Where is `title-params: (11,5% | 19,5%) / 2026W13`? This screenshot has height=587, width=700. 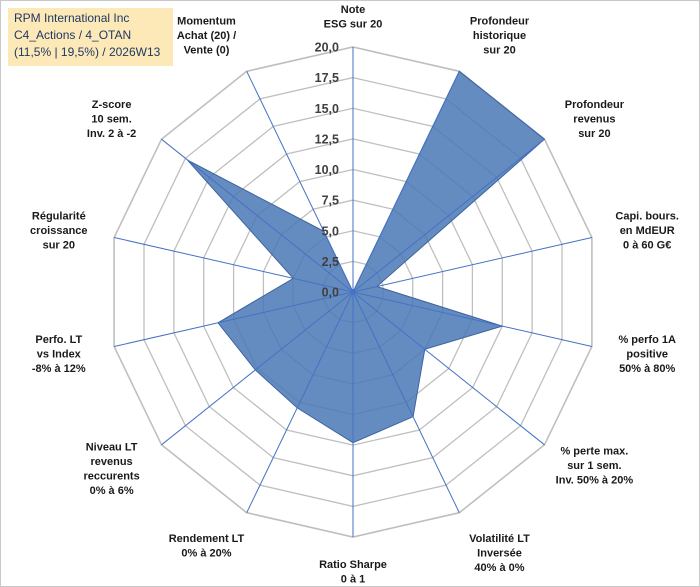
title-params: (11,5% | 19,5%) / 2026W13 is located at coordinates (87, 52).